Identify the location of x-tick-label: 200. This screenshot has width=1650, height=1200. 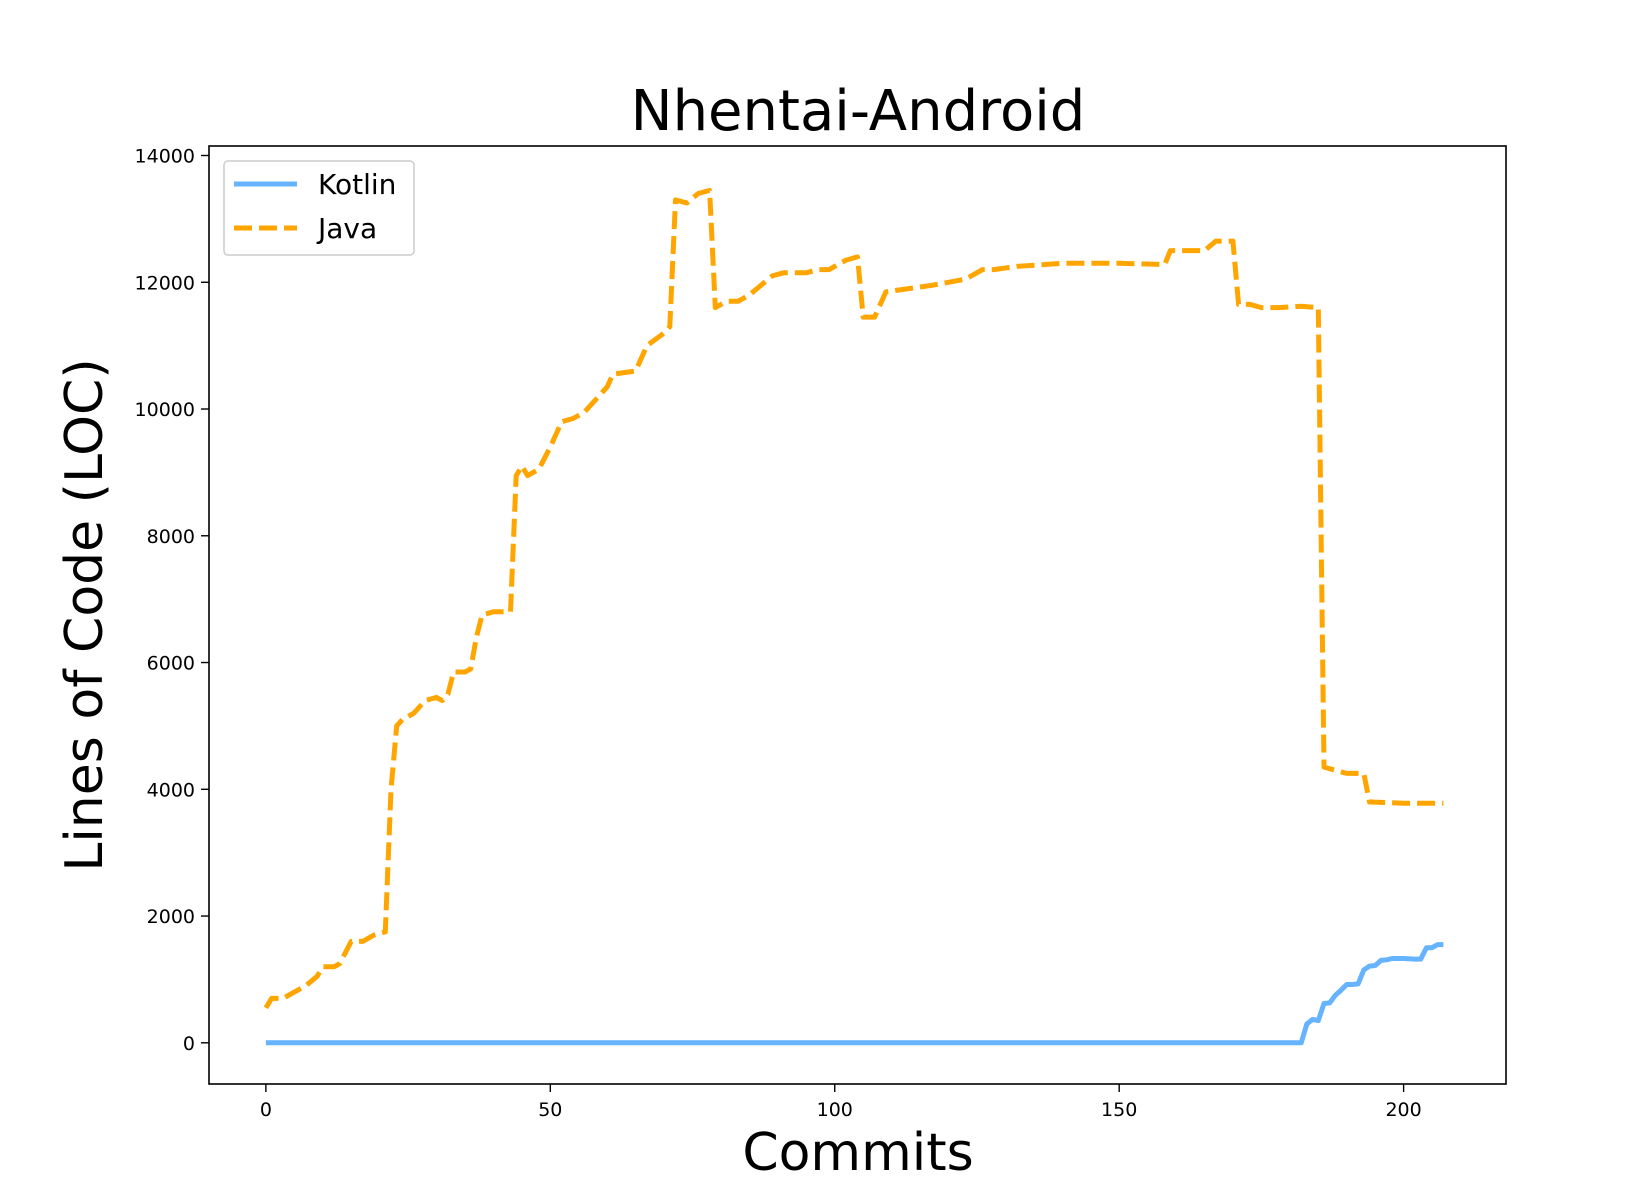
(1403, 1110).